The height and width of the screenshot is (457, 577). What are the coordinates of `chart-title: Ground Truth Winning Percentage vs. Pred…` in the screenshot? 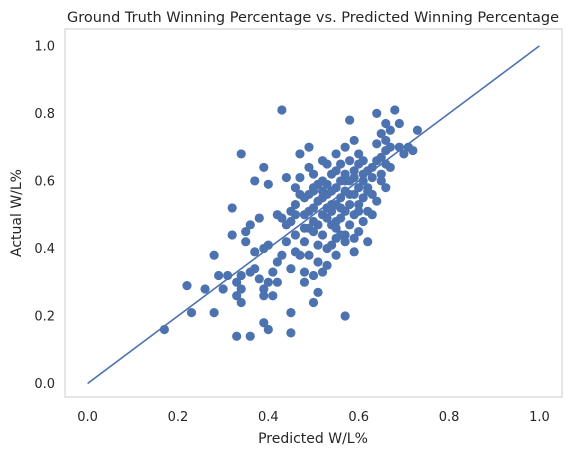 It's located at (313, 18).